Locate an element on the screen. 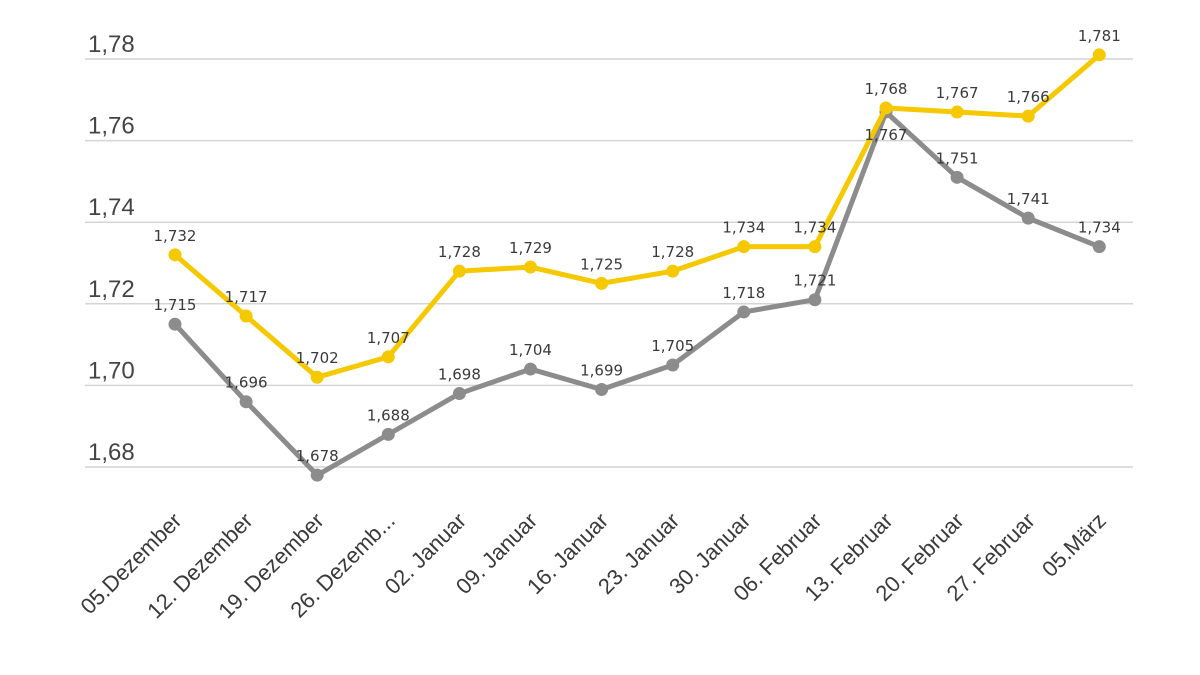 Image resolution: width=1200 pixels, height=675 pixels. data-label: 1,721 is located at coordinates (814, 281).